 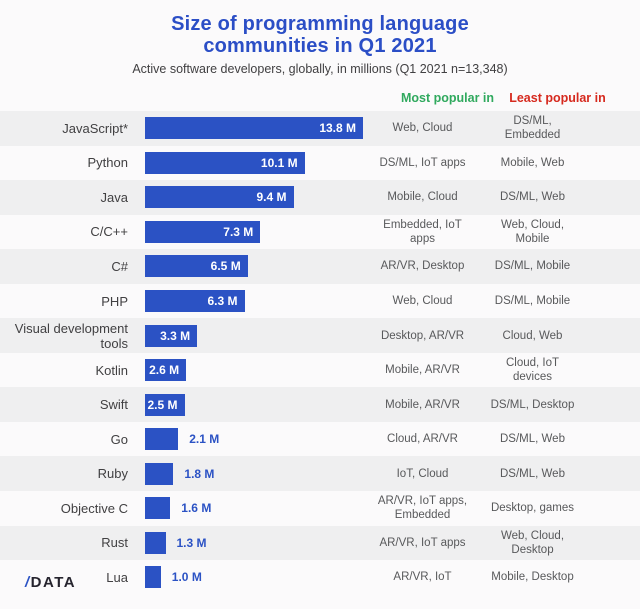 I want to click on table-row: Swift 2.5 M Mobile, AR/VR DS/ML, Desktop, so click(x=320, y=404).